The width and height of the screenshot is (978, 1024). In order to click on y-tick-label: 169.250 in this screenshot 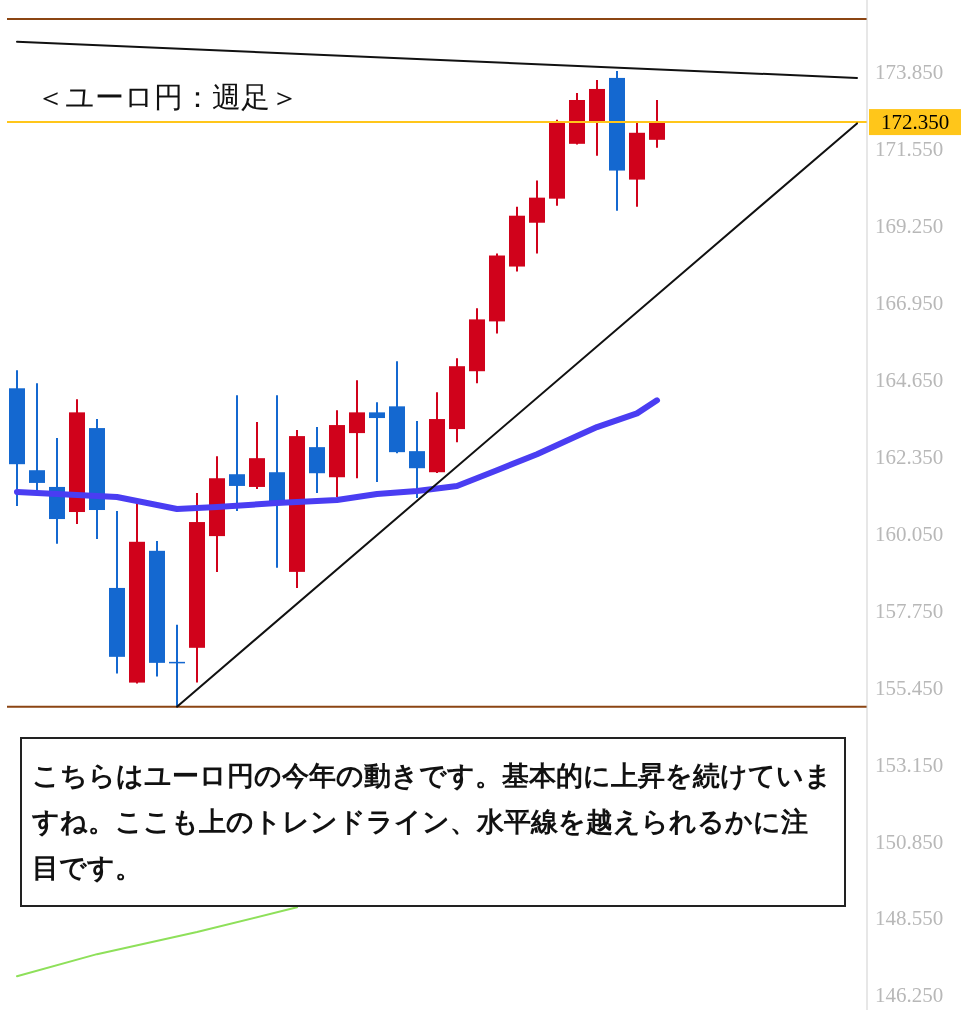, I will do `click(909, 226)`.